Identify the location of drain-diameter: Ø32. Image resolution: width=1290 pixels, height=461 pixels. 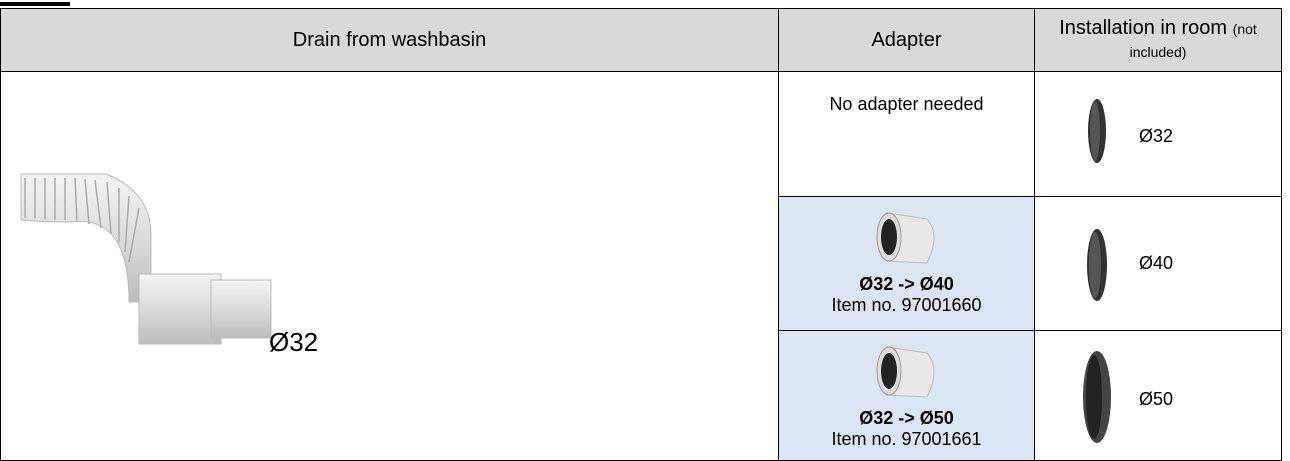
(294, 342).